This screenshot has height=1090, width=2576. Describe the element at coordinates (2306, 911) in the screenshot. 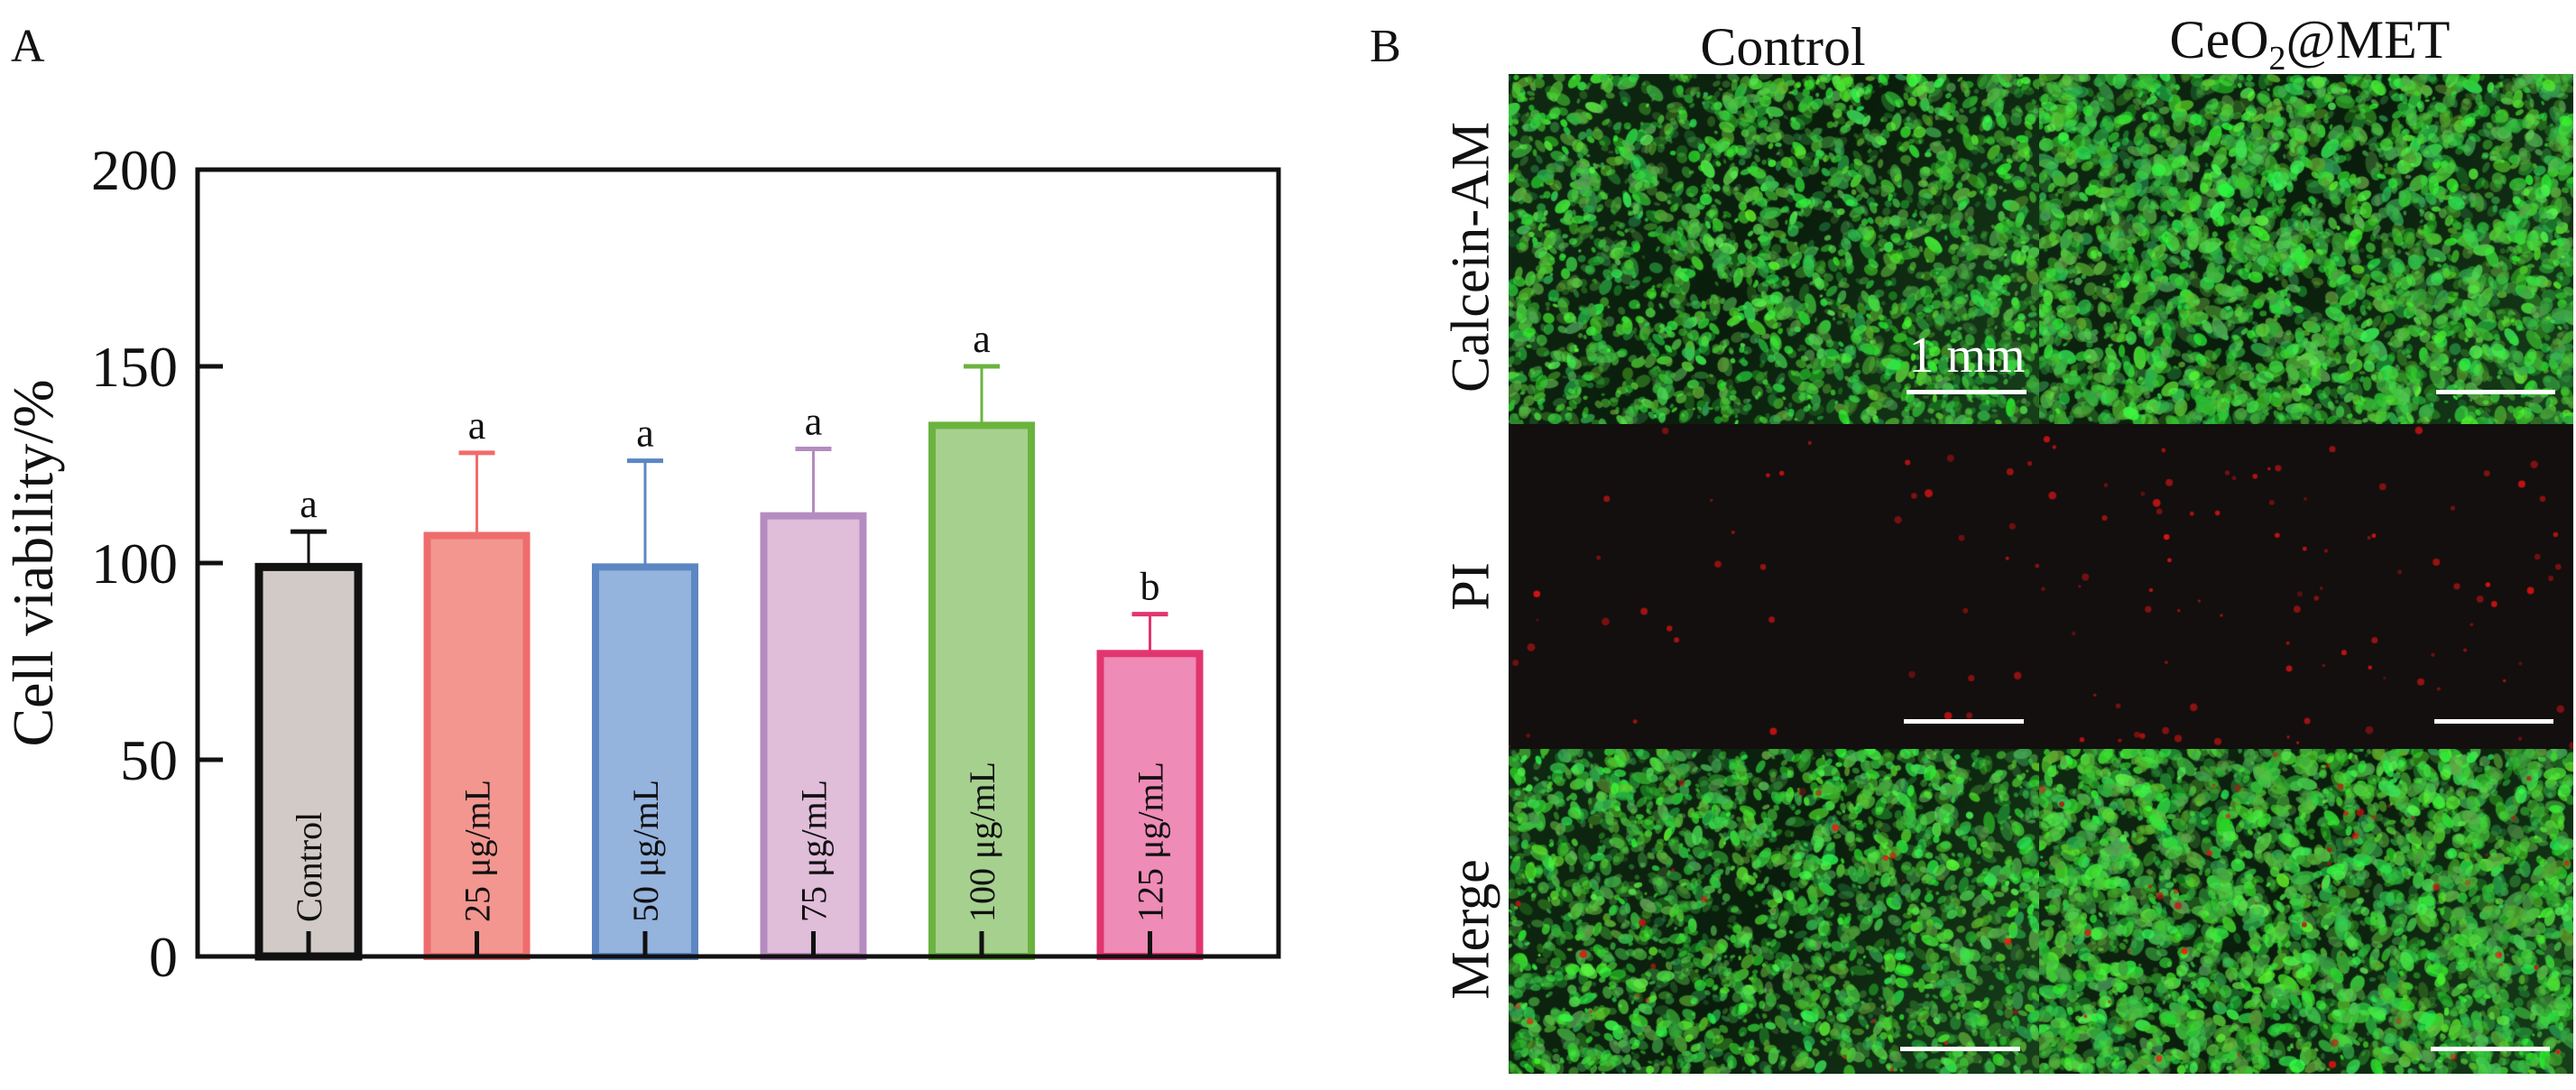

I see `merge-ceo2-met-image` at that location.